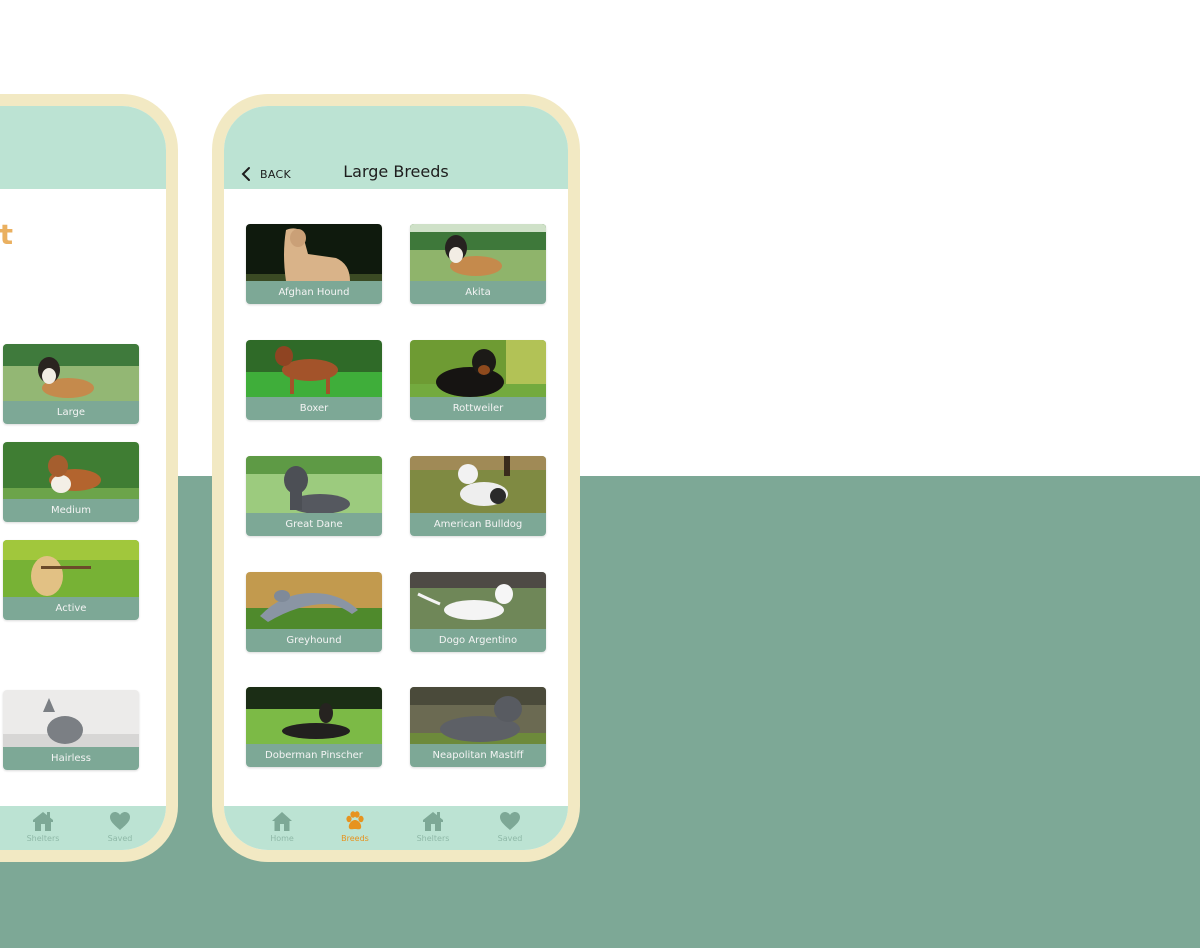 The height and width of the screenshot is (948, 1200). Describe the element at coordinates (396, 147) in the screenshot. I see `header: BACK Large Breeds` at that location.